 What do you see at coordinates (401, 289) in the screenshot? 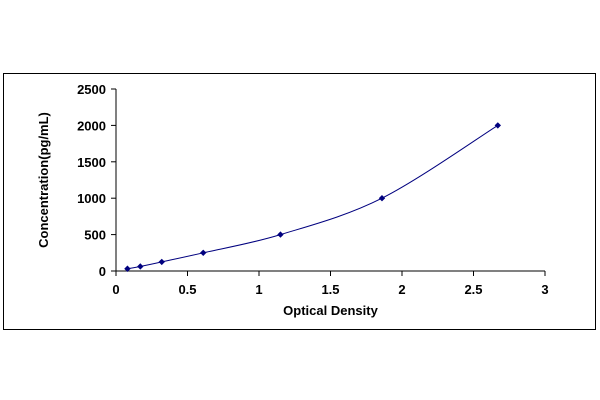
I see `x-tick-label: 2` at bounding box center [401, 289].